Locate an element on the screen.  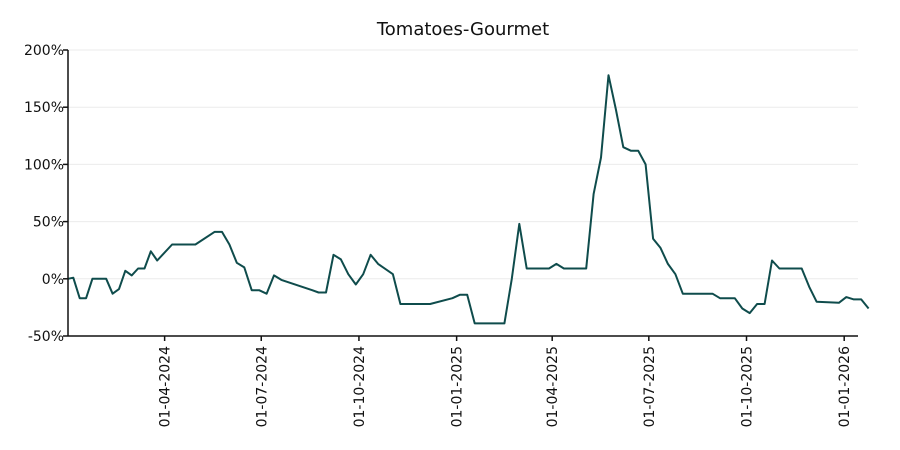
x-tick-label: 01-01-2026 is located at coordinates (845, 386).